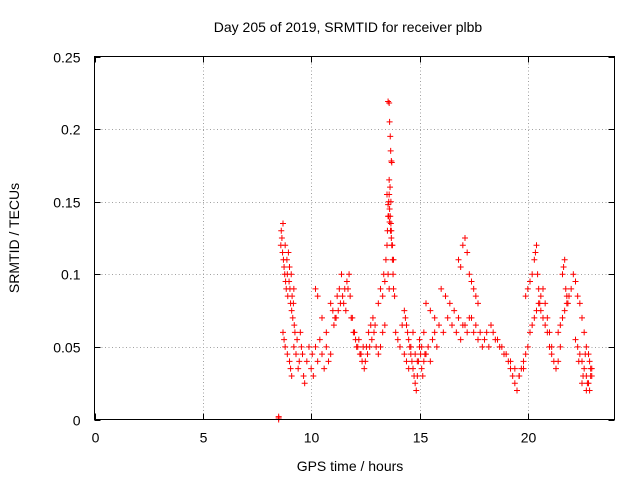 Image resolution: width=640 pixels, height=480 pixels. Describe the element at coordinates (71, 130) in the screenshot. I see `y-tick-label: 0.2` at that location.